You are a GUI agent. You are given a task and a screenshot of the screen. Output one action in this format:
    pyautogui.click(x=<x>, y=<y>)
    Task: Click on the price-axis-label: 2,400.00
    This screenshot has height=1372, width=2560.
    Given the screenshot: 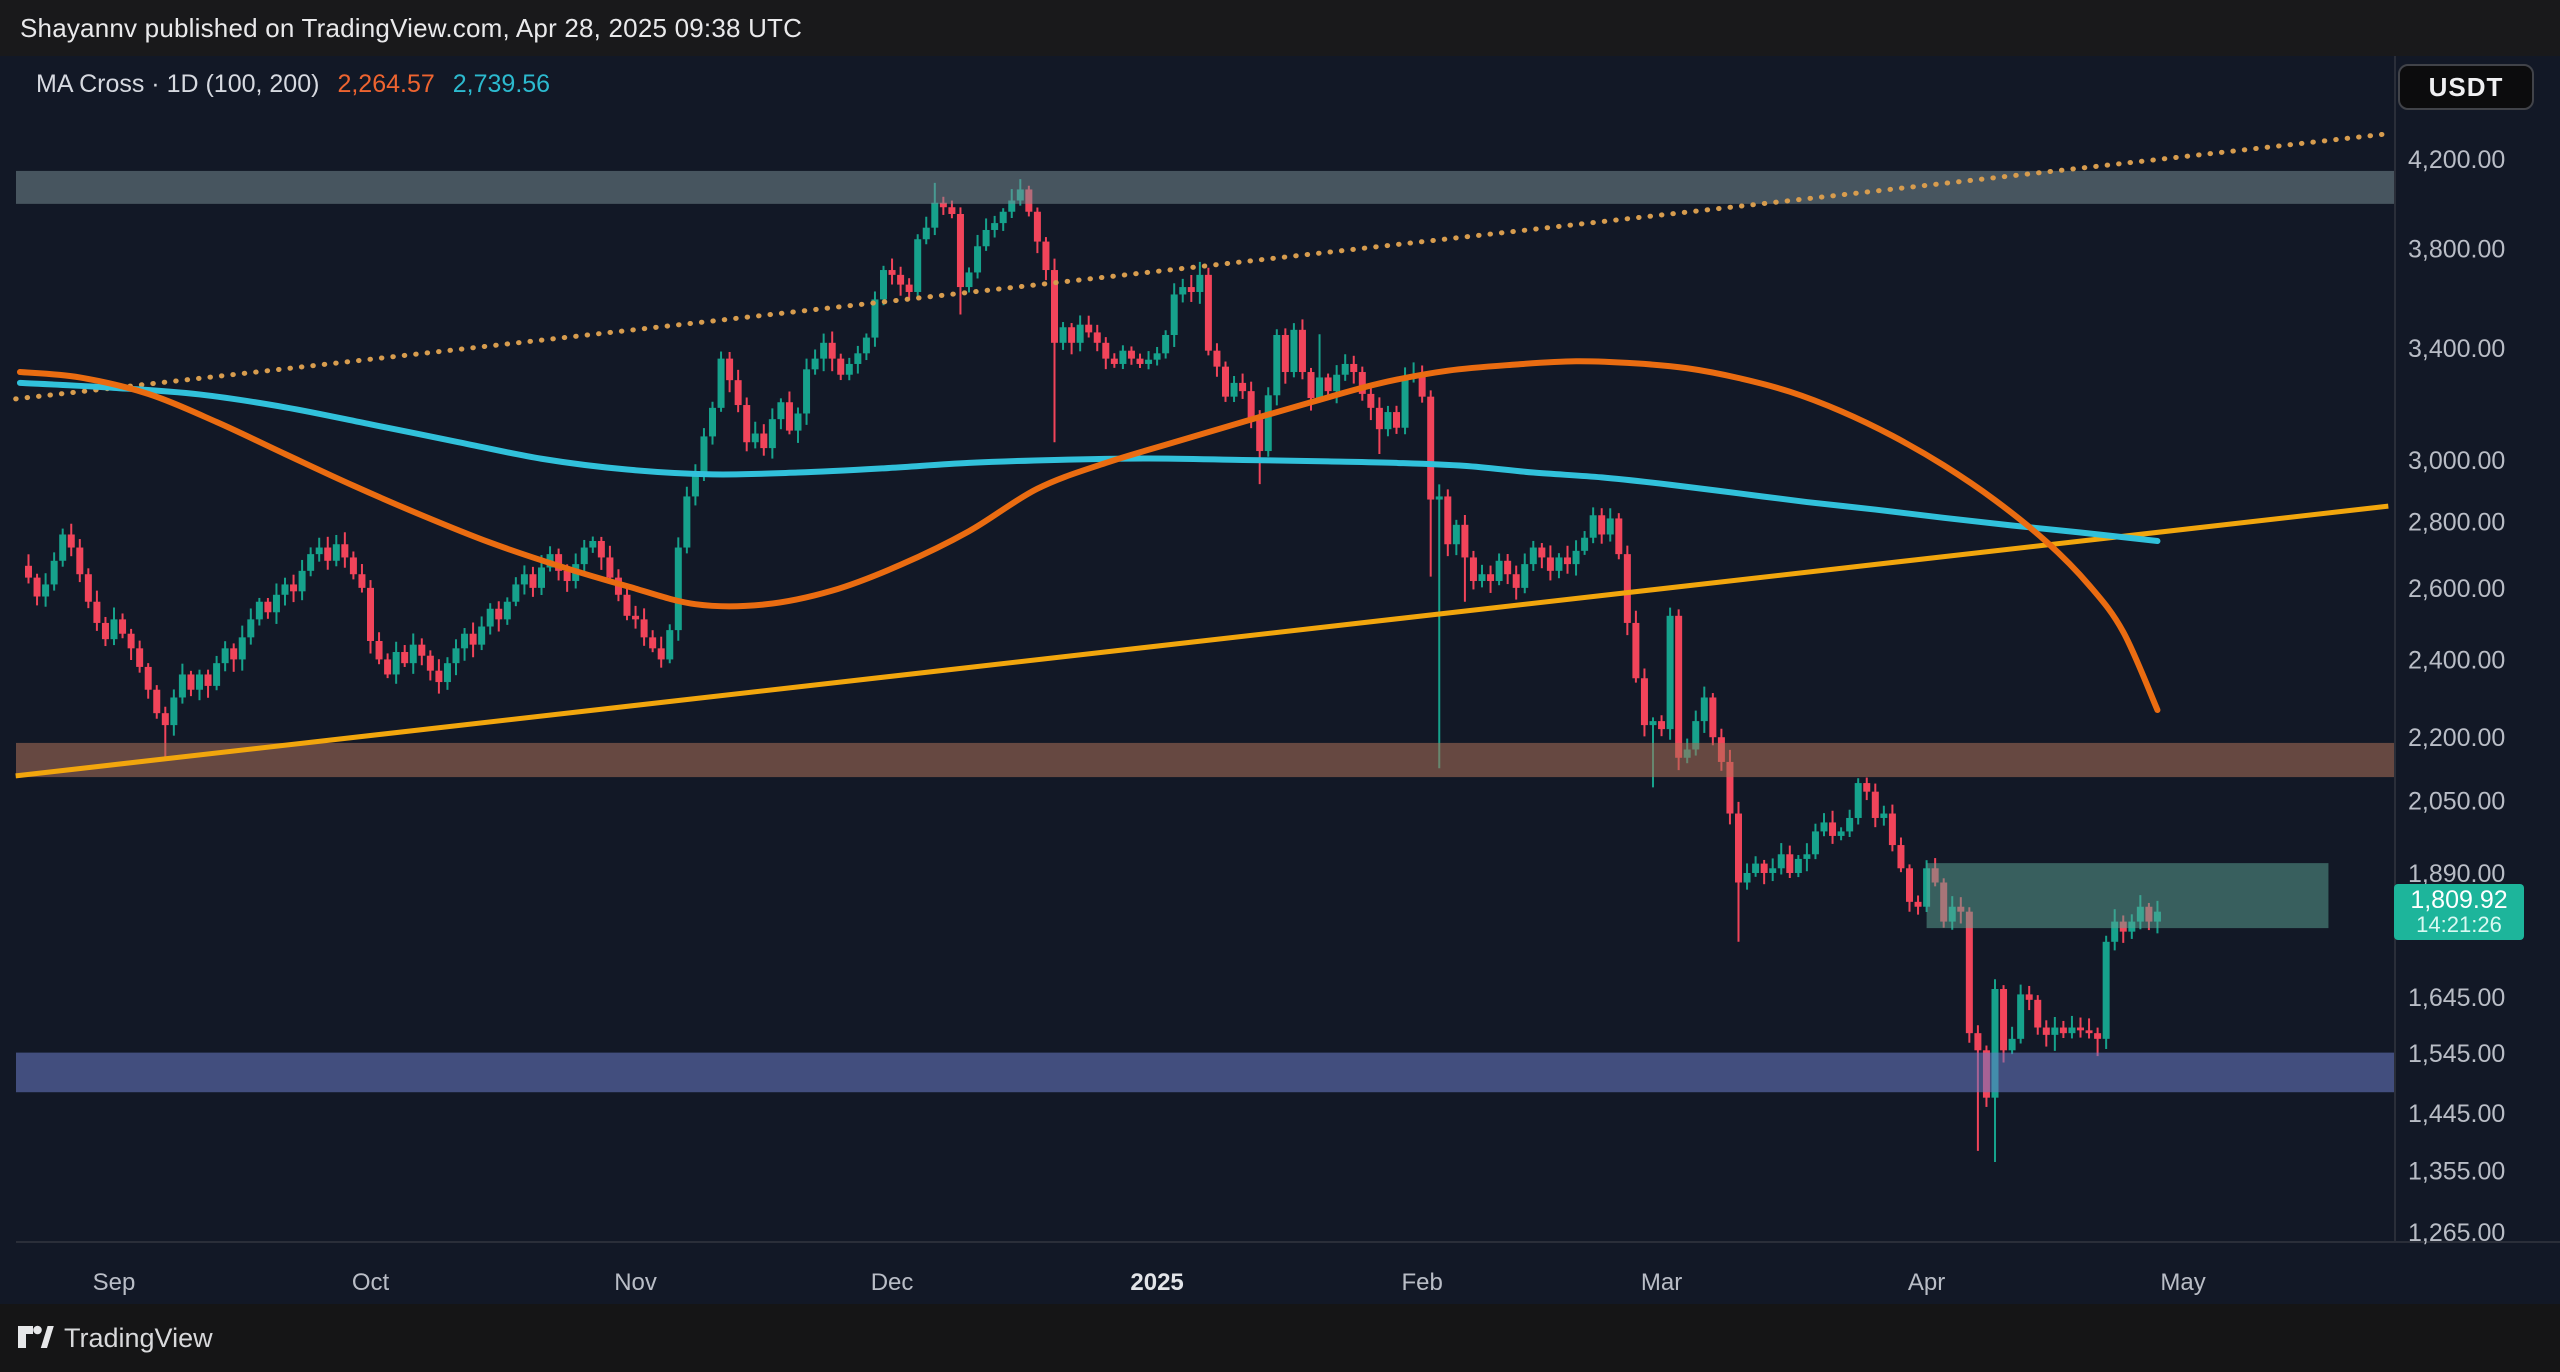 What is the action you would take?
    pyautogui.click(x=2456, y=660)
    